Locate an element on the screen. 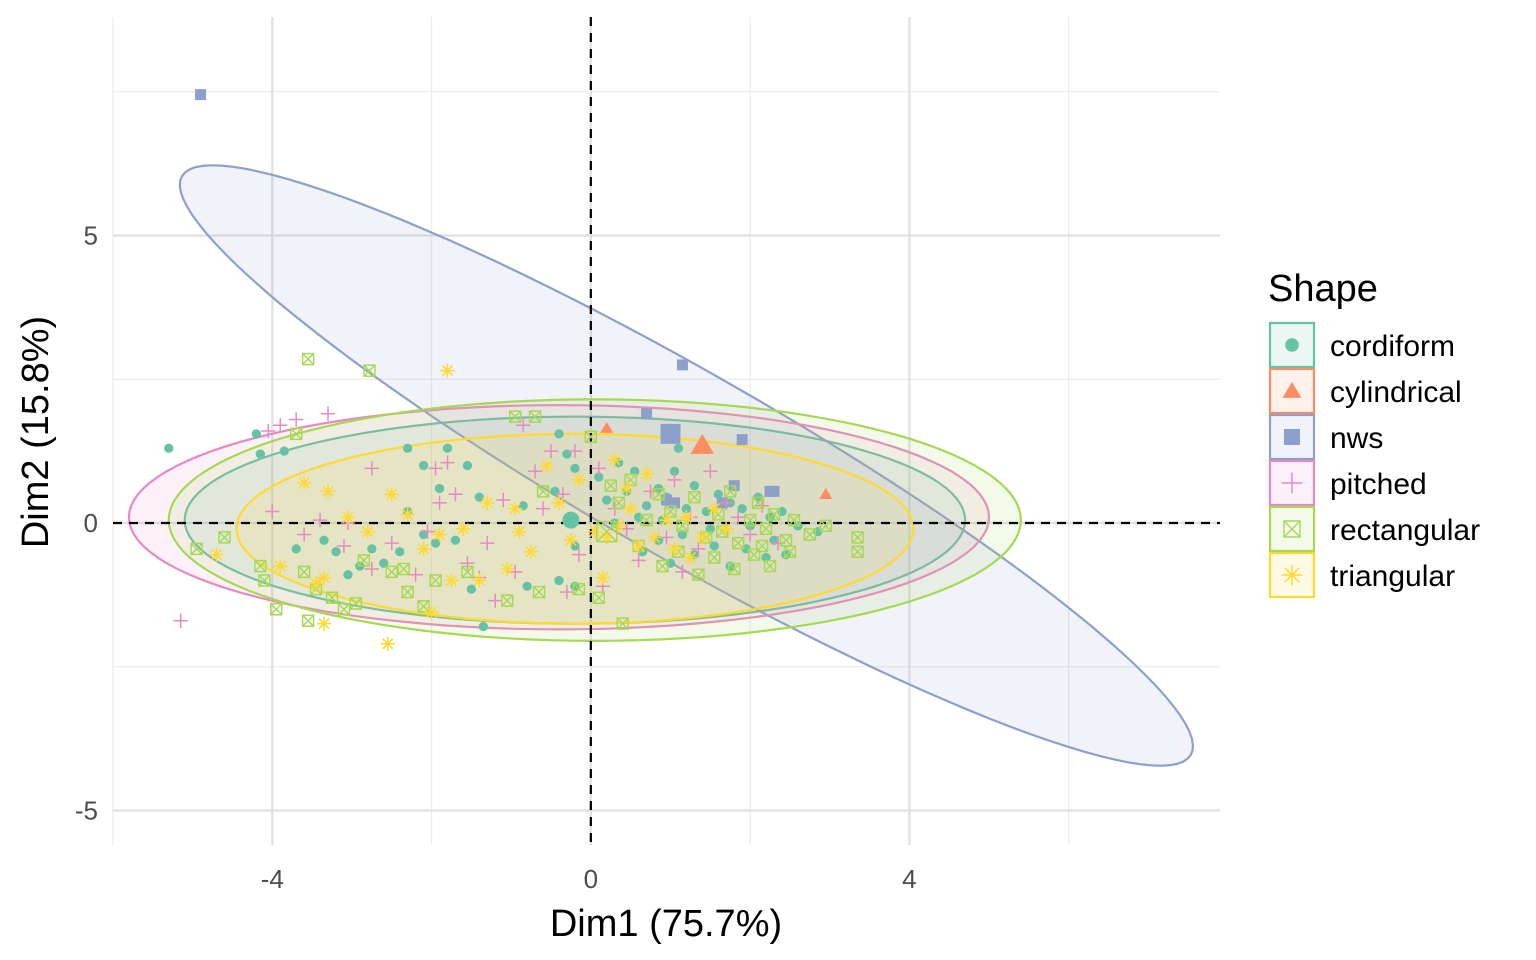 The image size is (1536, 960). group-centroids is located at coordinates (638, 483).